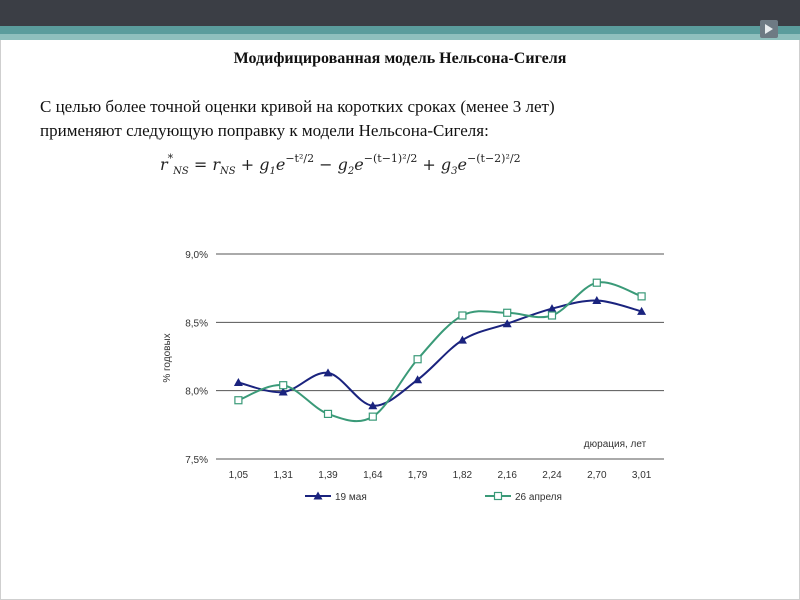  I want to click on legend-item-0: 19 мая, so click(336, 497).